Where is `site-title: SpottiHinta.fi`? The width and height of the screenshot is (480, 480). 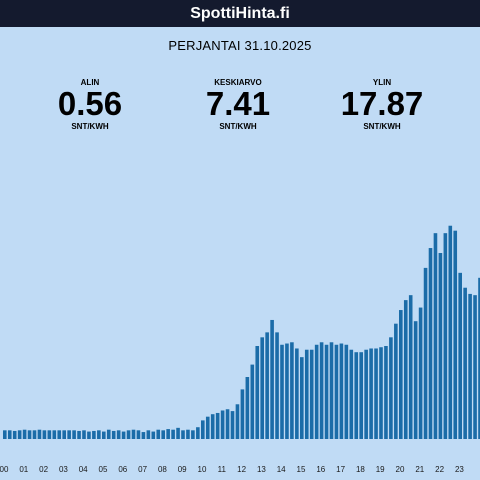
site-title: SpottiHinta.fi is located at coordinates (240, 13).